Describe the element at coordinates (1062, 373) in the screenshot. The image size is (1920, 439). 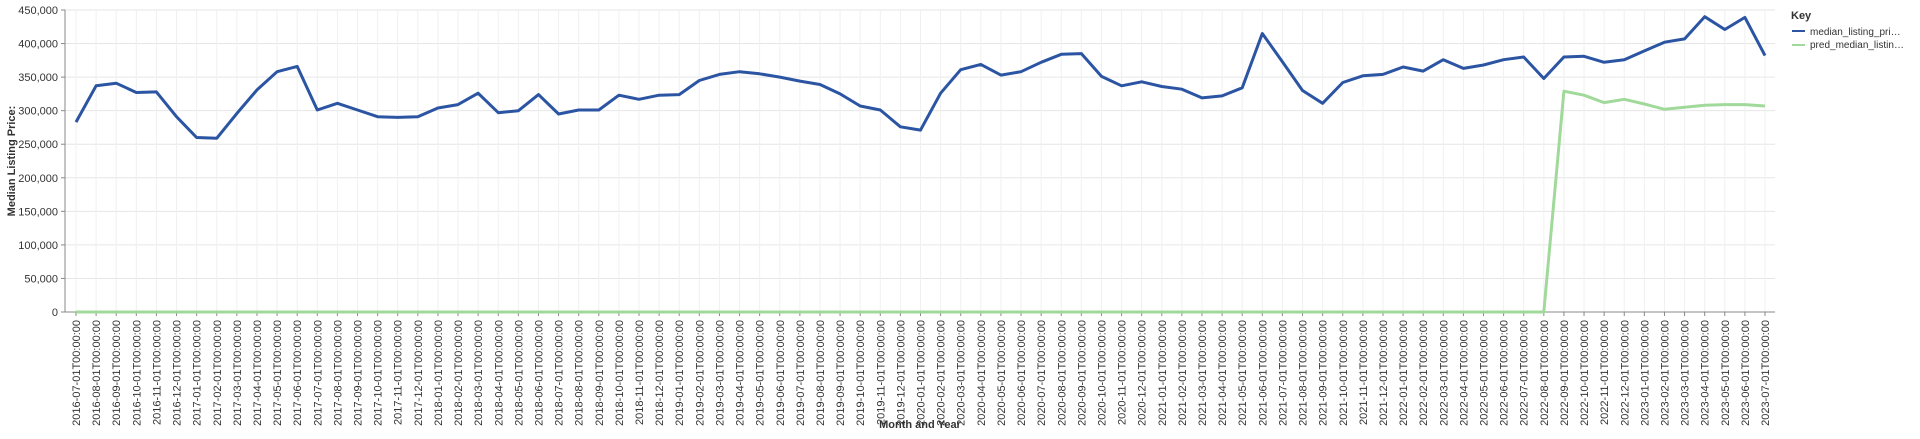
I see `x-tick-label: 2020-08-01T00:00:00` at that location.